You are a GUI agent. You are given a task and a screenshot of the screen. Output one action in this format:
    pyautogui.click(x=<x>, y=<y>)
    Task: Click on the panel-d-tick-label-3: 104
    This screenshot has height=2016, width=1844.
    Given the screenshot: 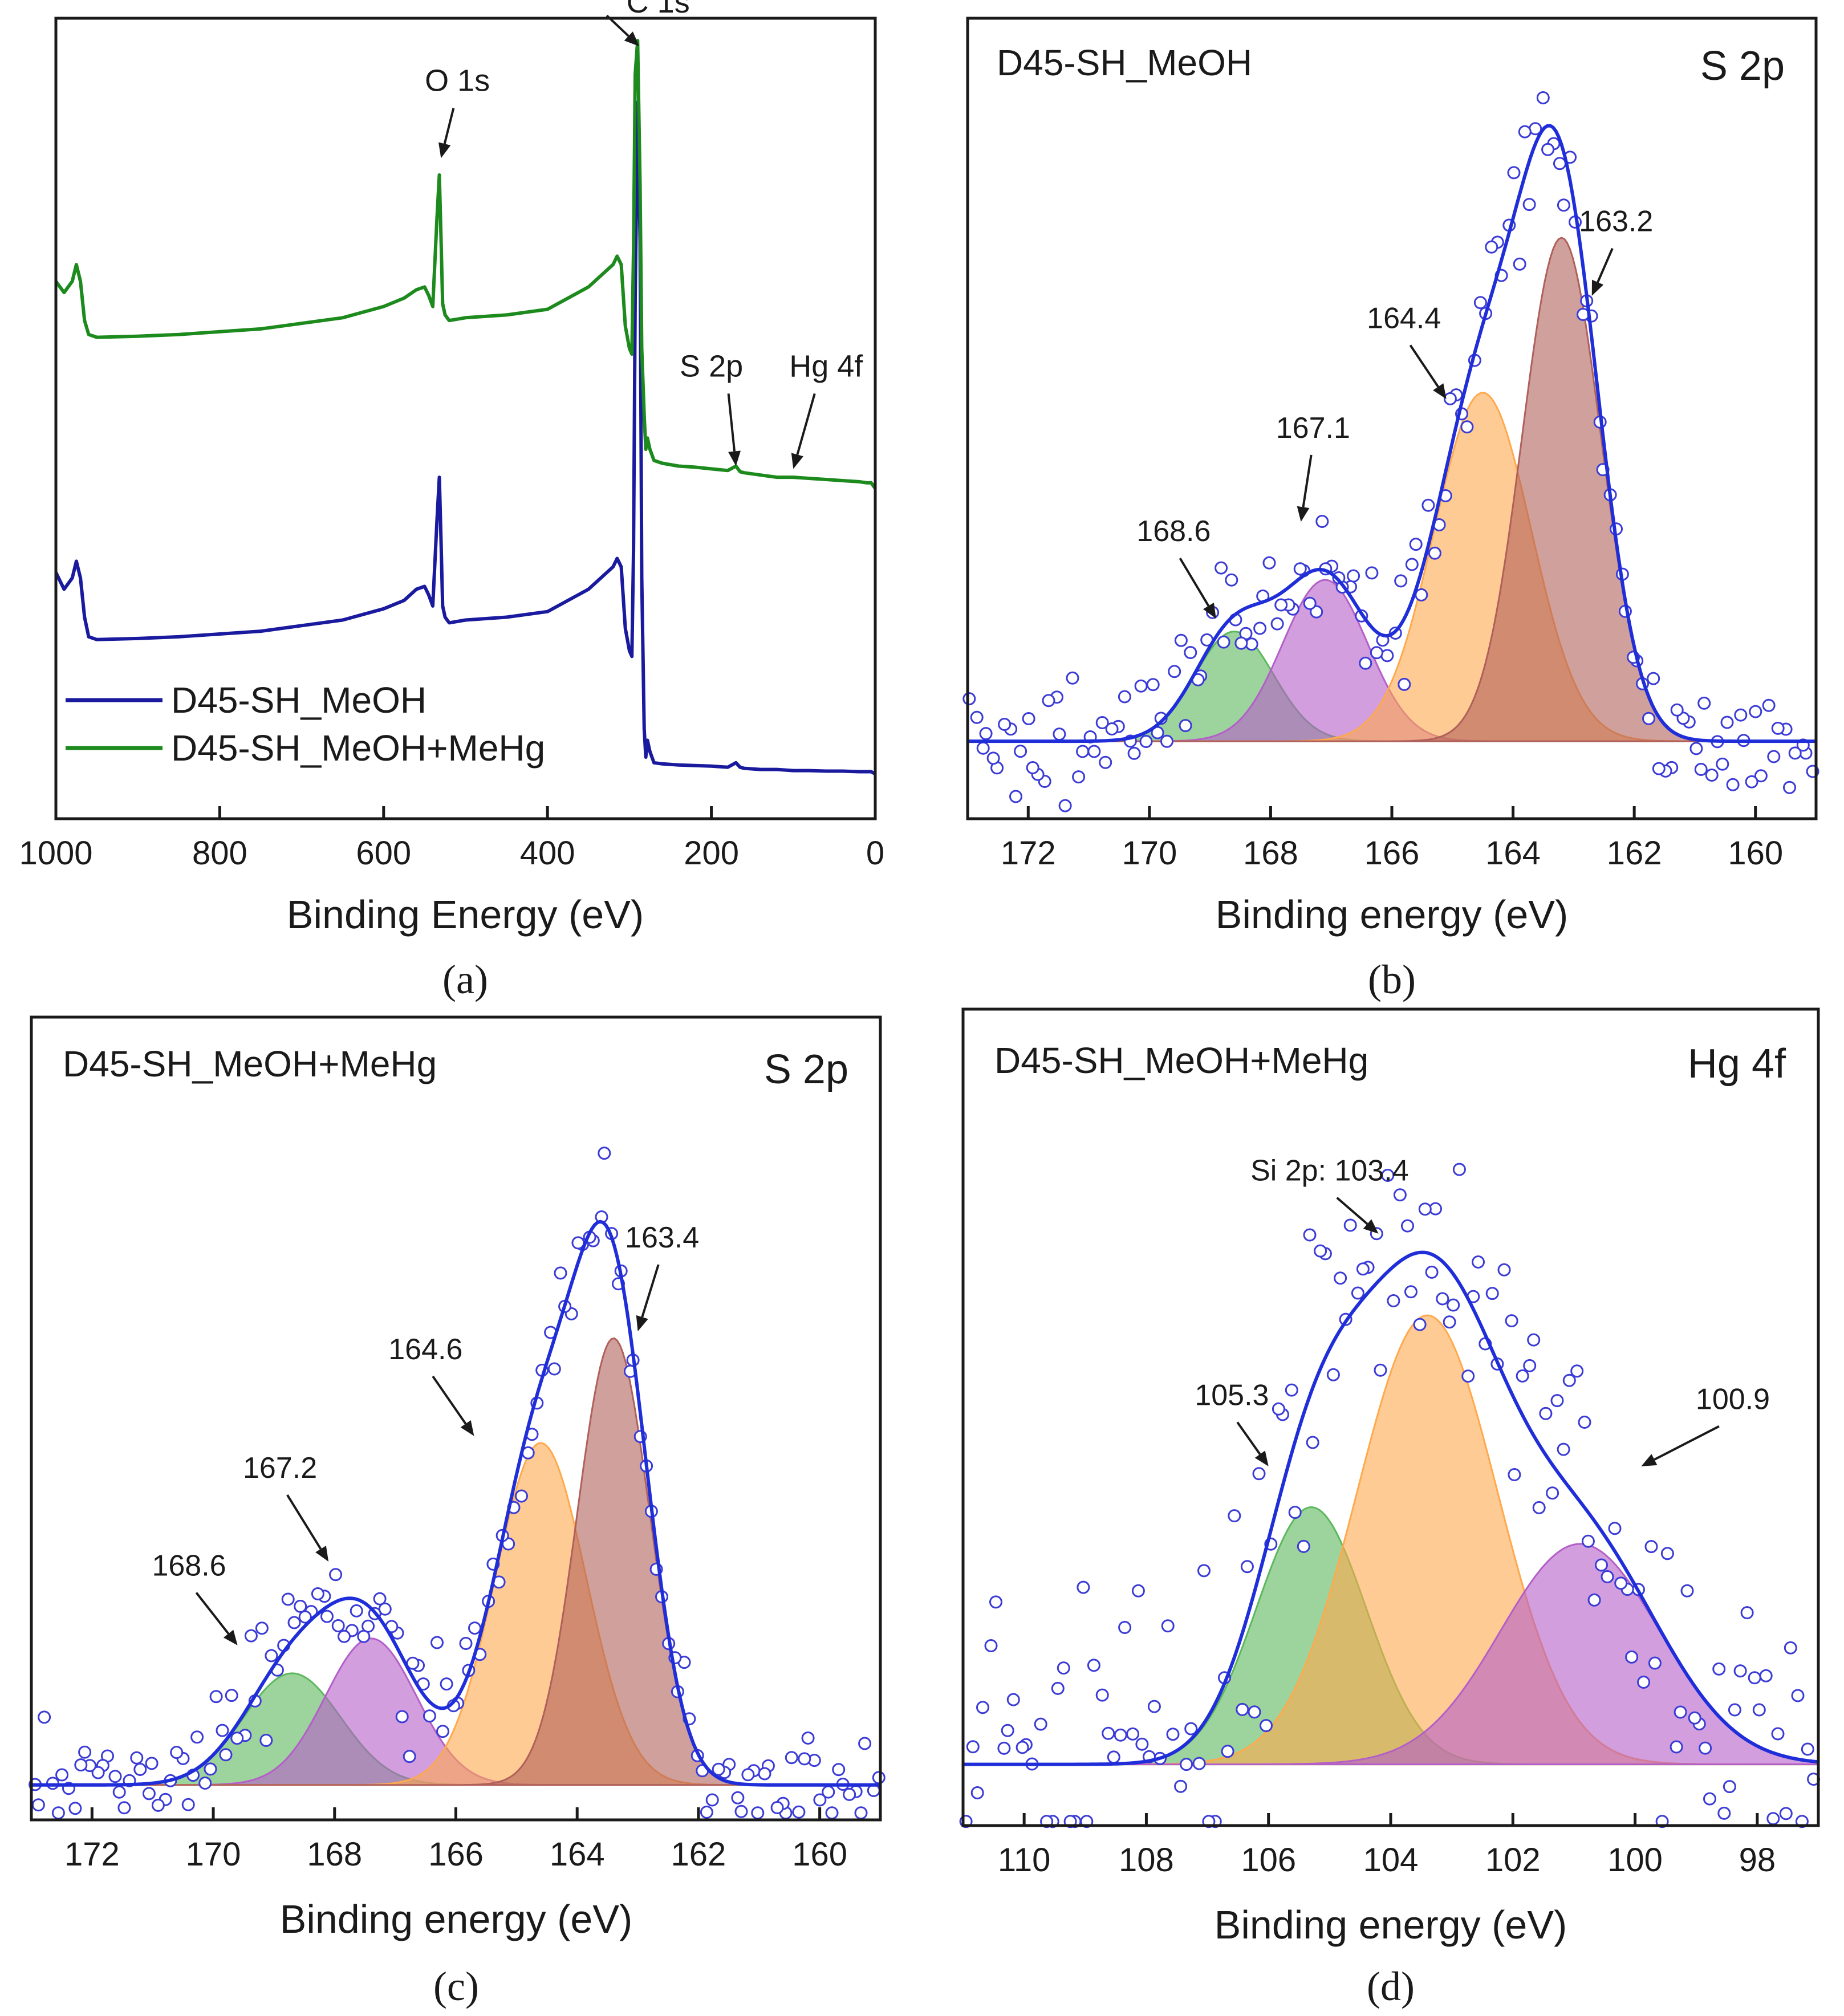 What is the action you would take?
    pyautogui.click(x=1391, y=1860)
    